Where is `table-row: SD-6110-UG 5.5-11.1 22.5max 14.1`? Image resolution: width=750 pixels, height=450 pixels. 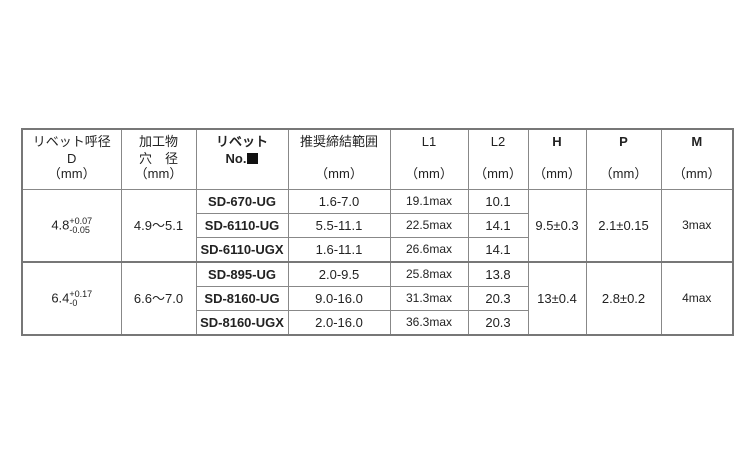
table-row: SD-6110-UG 5.5-11.1 22.5max 14.1 is located at coordinates (377, 225).